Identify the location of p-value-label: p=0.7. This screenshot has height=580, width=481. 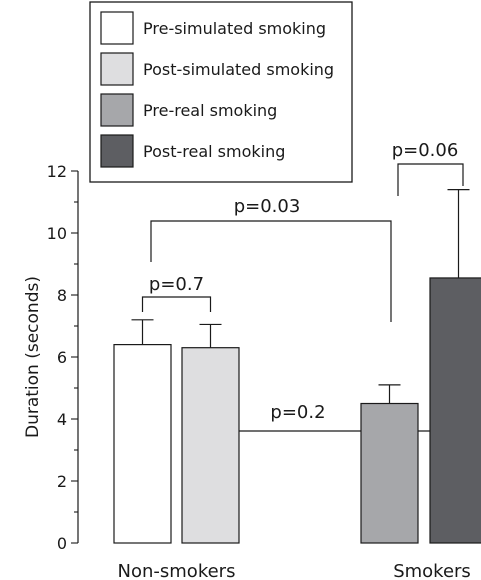
(176, 284).